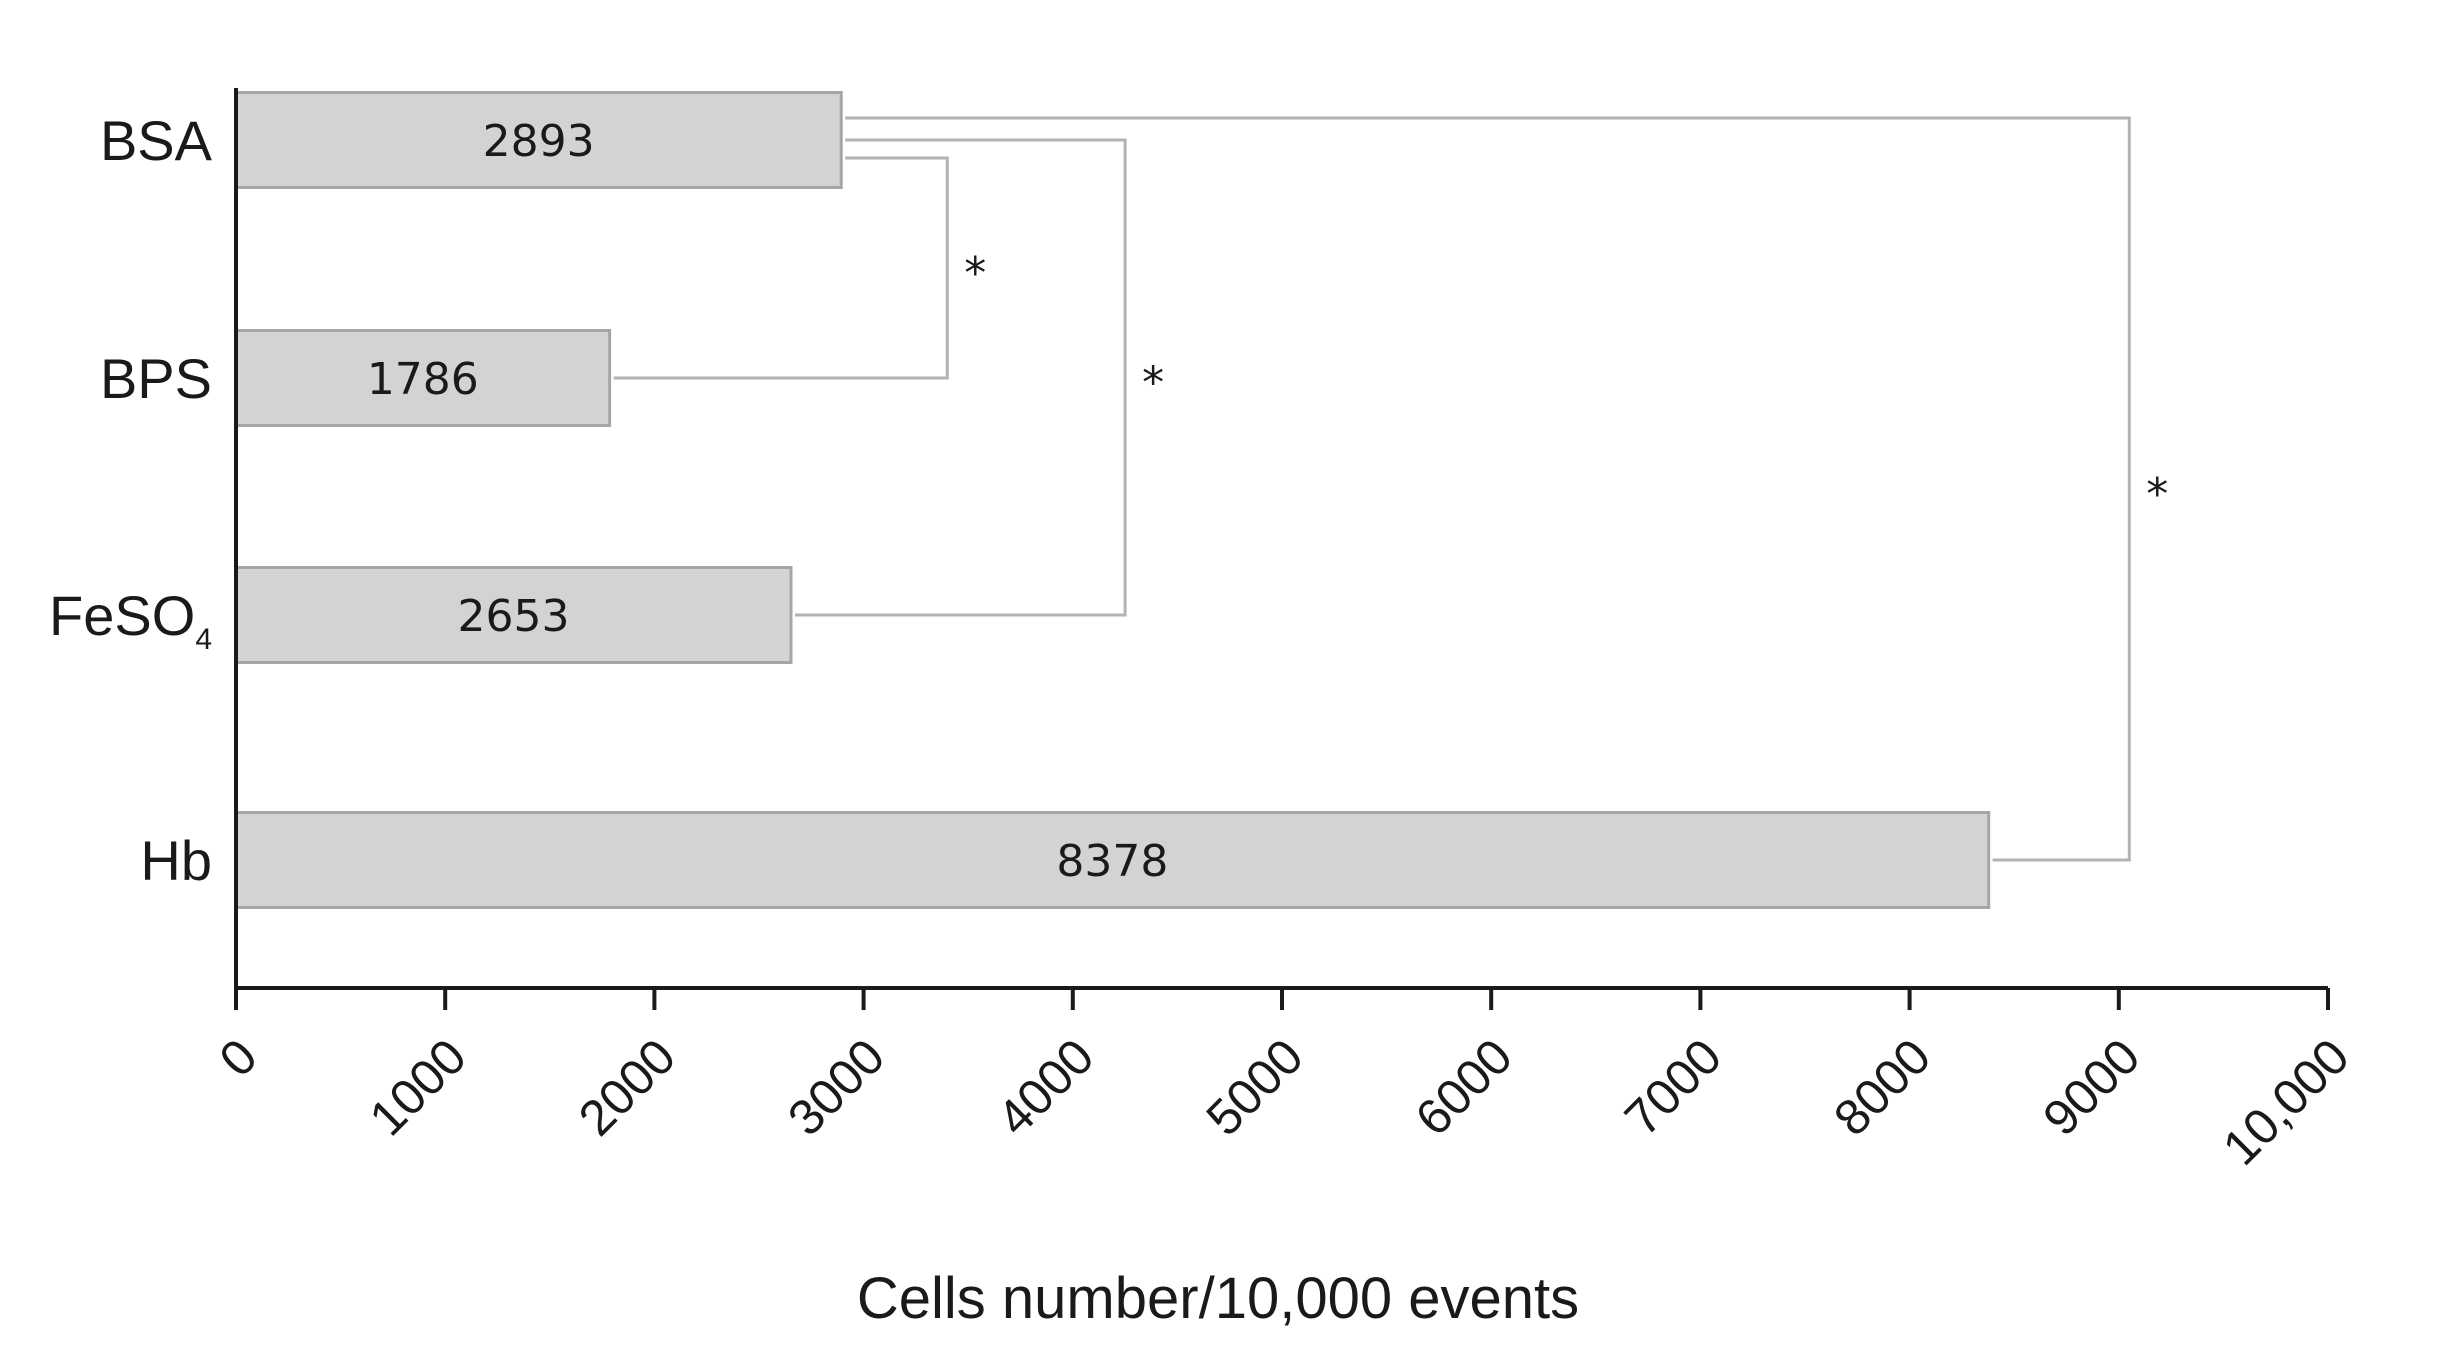  Describe the element at coordinates (176, 860) in the screenshot. I see `category-label-hb: Hb` at that location.